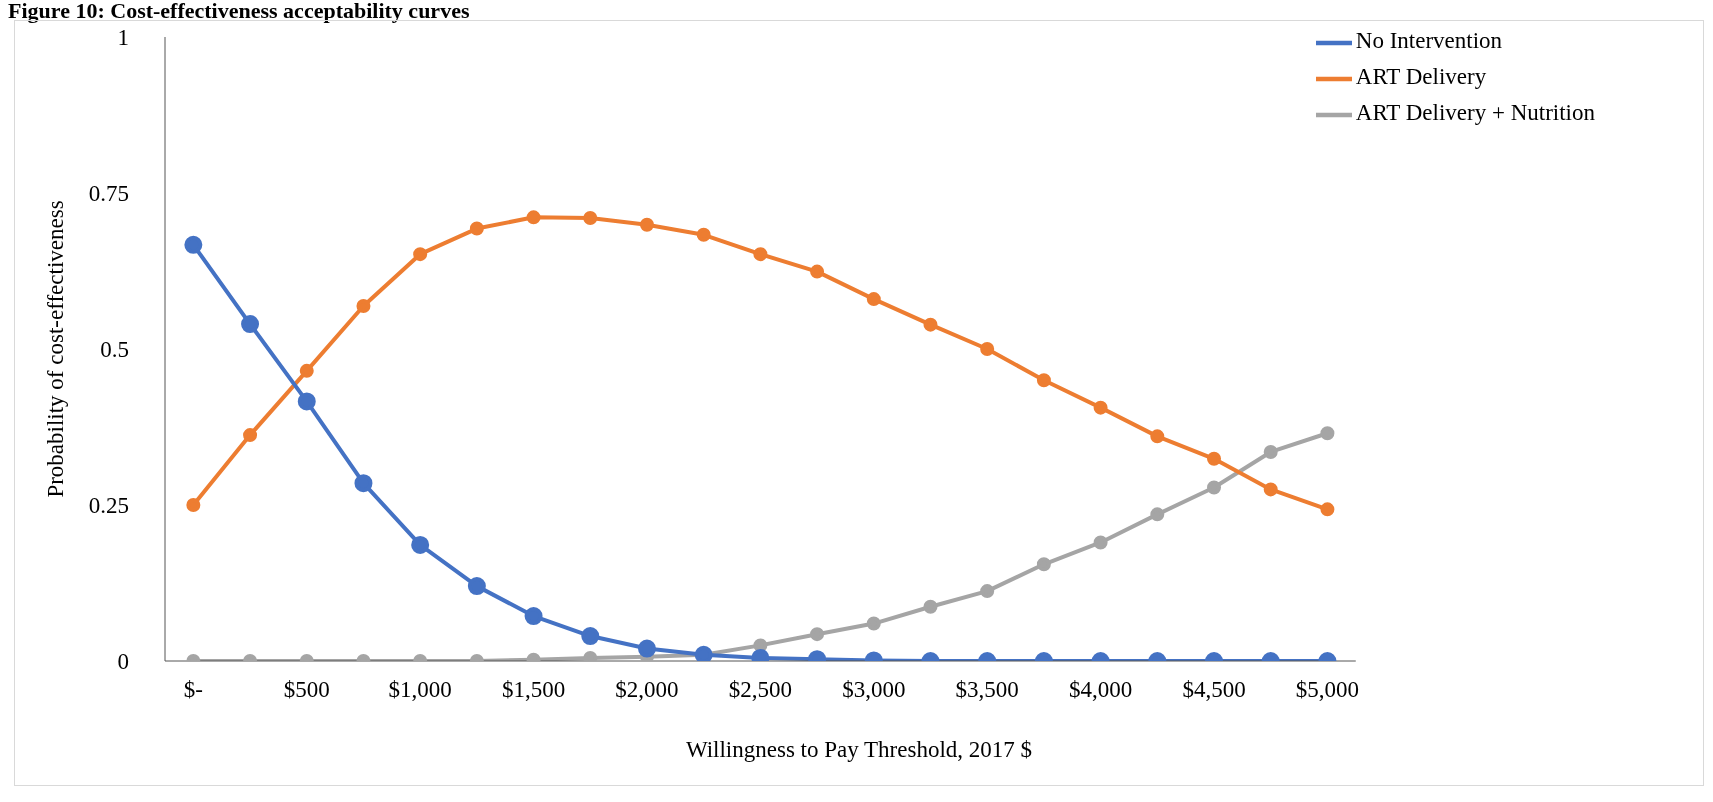  I want to click on chart-title: Figure 10: Cost-effectiveness acceptability curves, so click(239, 11).